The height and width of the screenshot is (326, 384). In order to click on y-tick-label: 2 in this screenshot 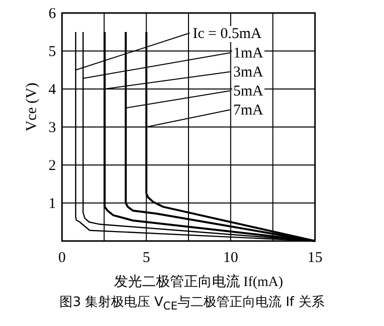, I will do `click(52, 166)`.